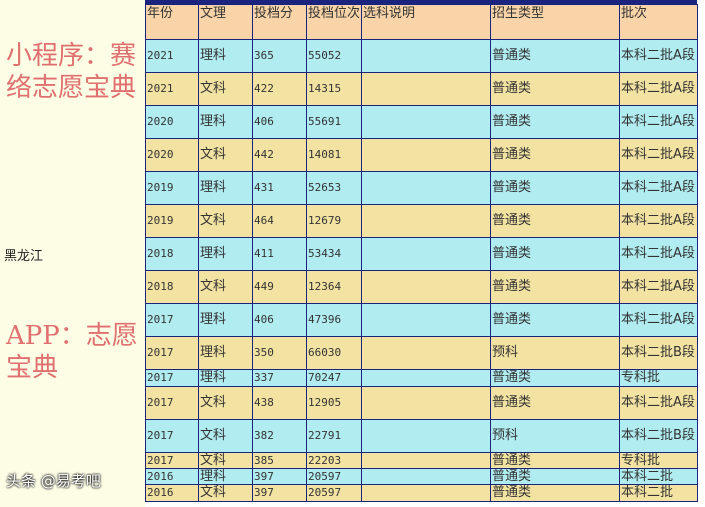  I want to click on table-row: 2021 文科 422 14315 普通类 本科二批A段, so click(421, 89).